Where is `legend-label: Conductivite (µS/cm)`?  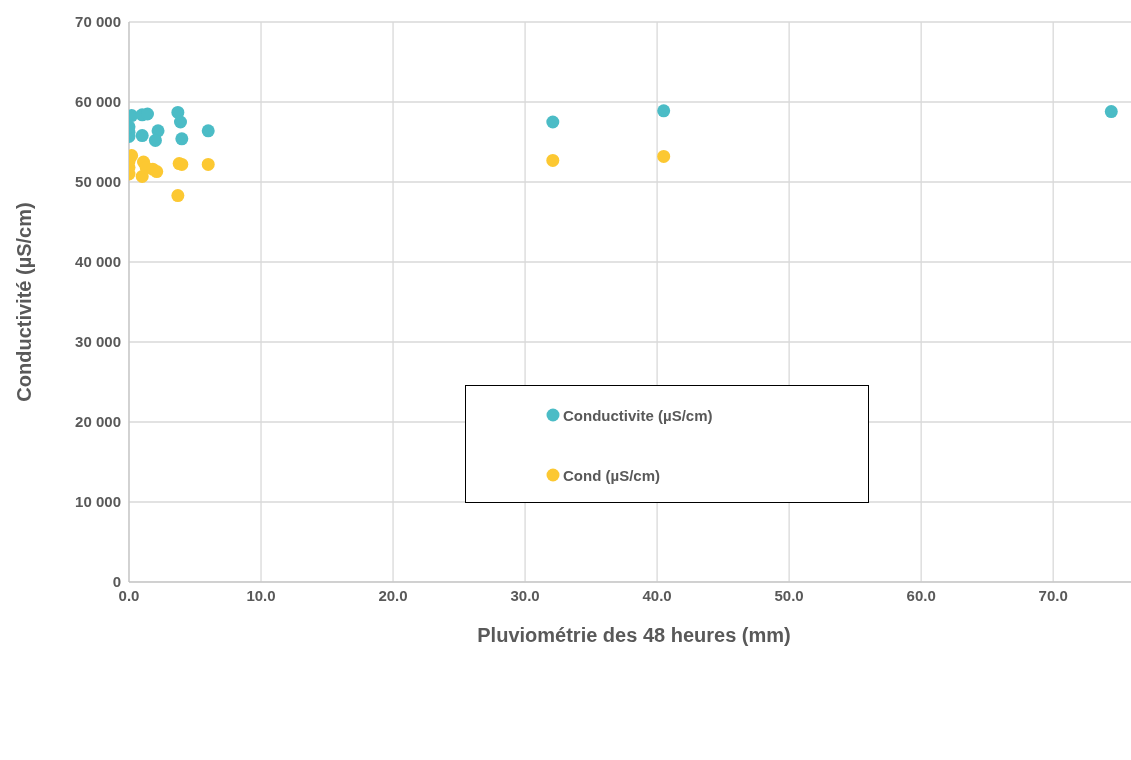 legend-label: Conductivite (µS/cm) is located at coordinates (638, 415).